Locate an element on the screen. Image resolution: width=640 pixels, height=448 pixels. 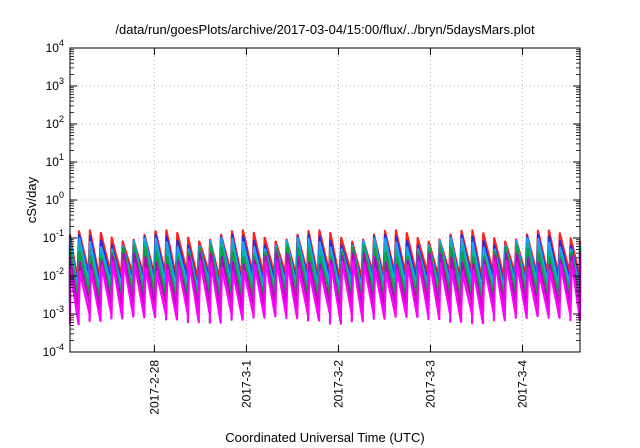
y-tick-label: 10⁻² is located at coordinates (53, 274).